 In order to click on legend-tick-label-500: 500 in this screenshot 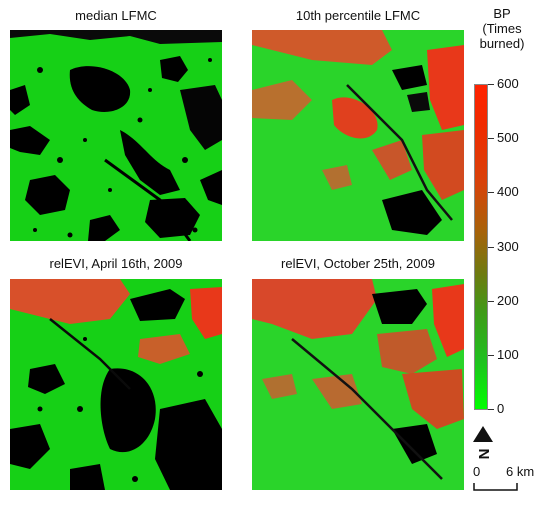, I will do `click(508, 137)`.